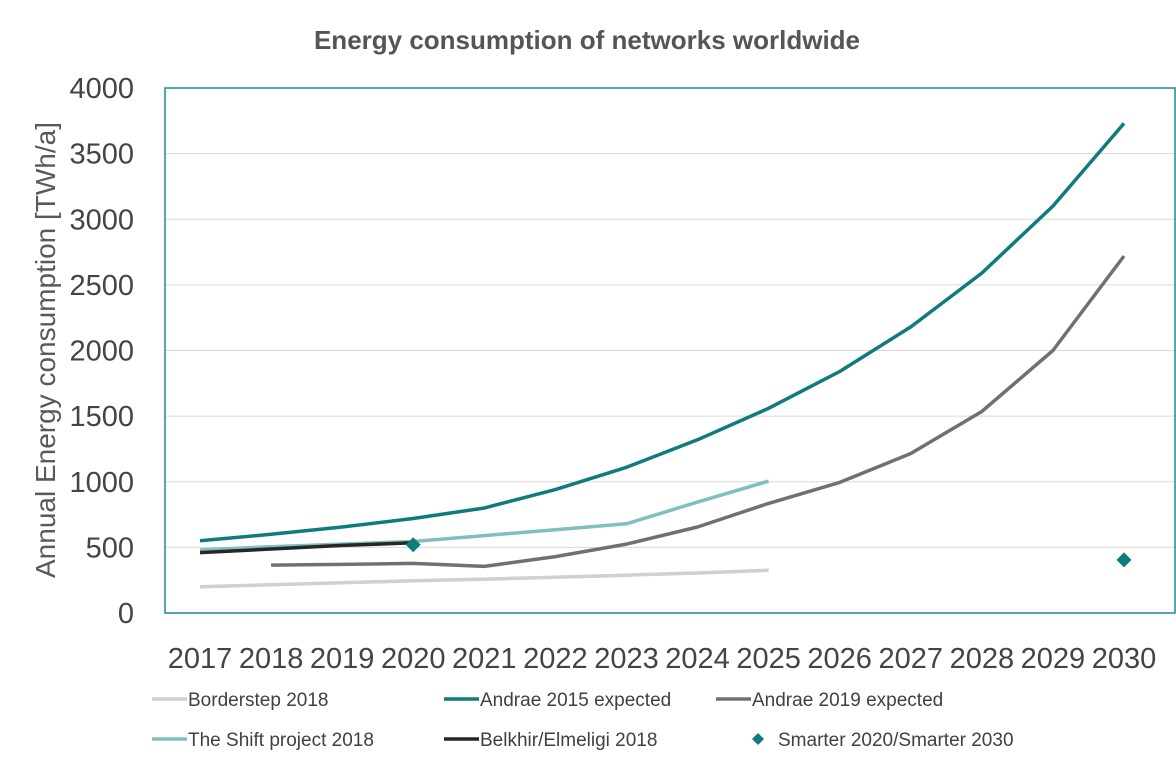 This screenshot has width=1176, height=760. I want to click on data-point-2020, so click(413, 545).